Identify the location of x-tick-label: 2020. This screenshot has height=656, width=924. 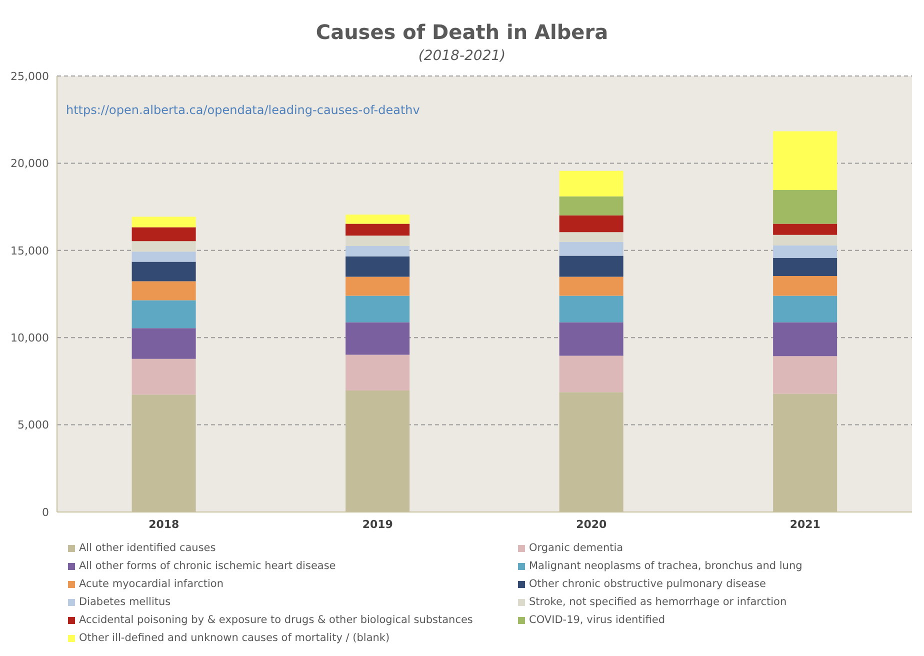
(592, 524).